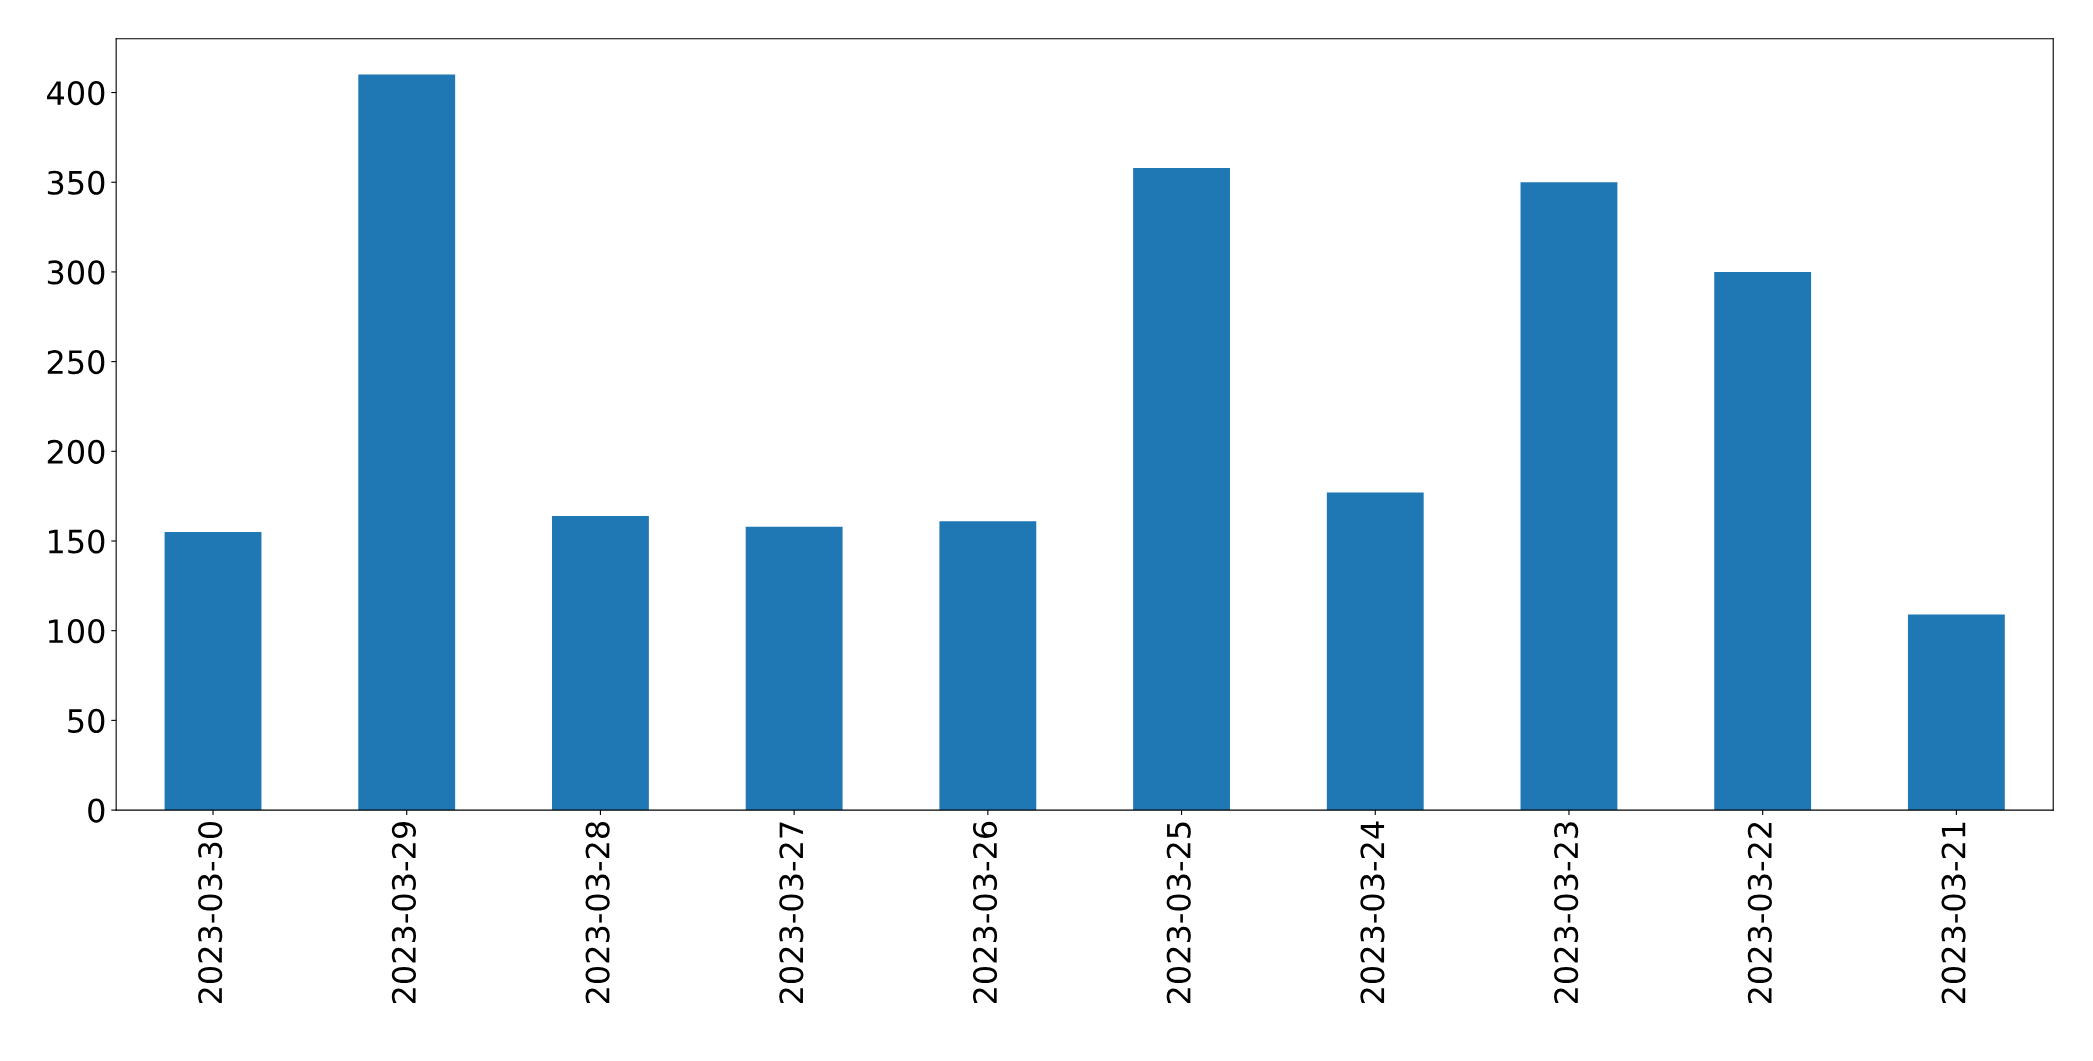 Image resolution: width=2093 pixels, height=1061 pixels. What do you see at coordinates (76, 93) in the screenshot?
I see `y-tick-label: 400` at bounding box center [76, 93].